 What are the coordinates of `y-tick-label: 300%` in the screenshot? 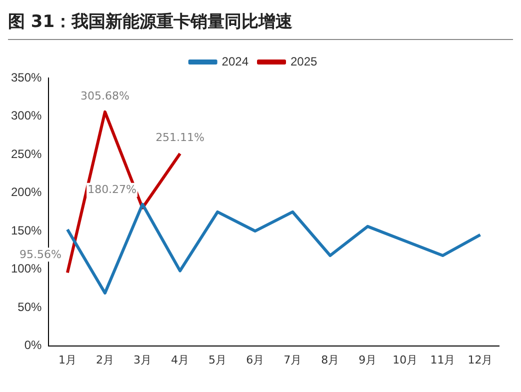 It's located at (26, 115).